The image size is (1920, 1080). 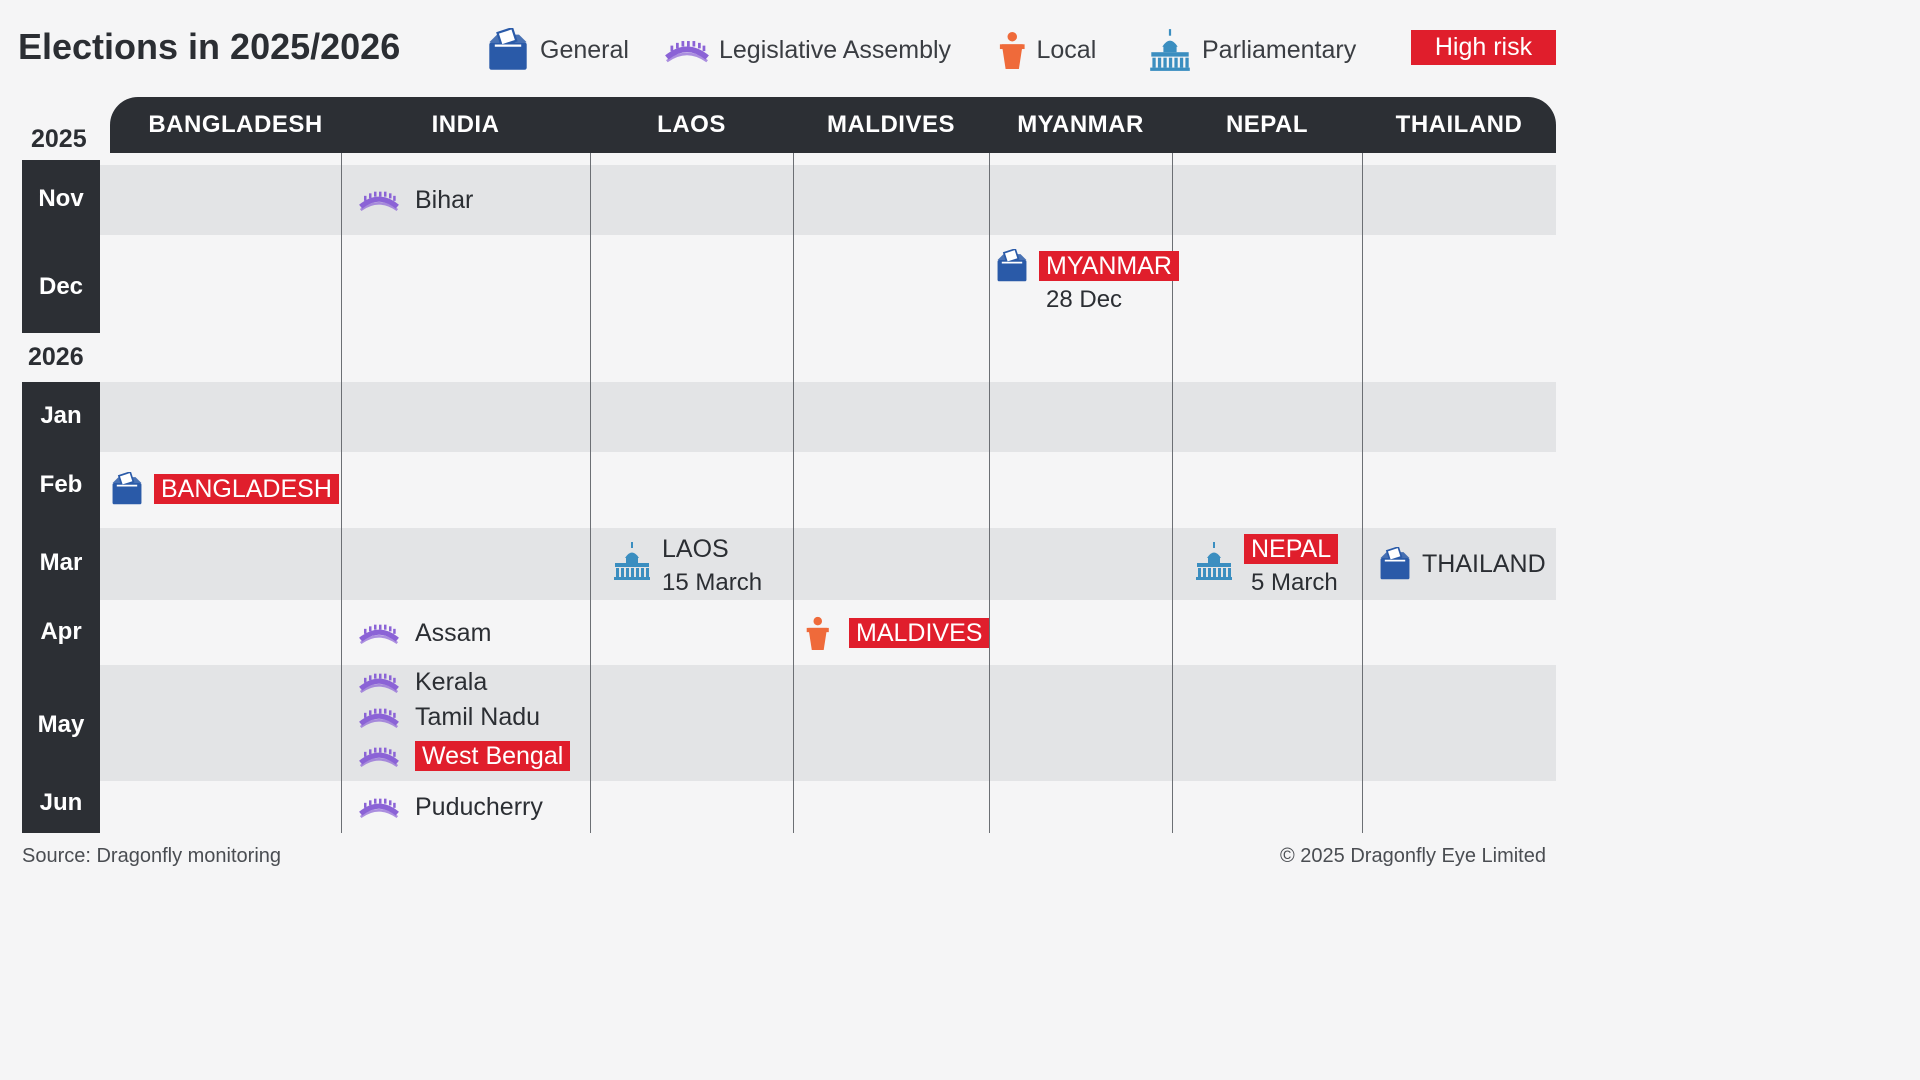 I want to click on legend-label: Parliamentary, so click(x=1279, y=49).